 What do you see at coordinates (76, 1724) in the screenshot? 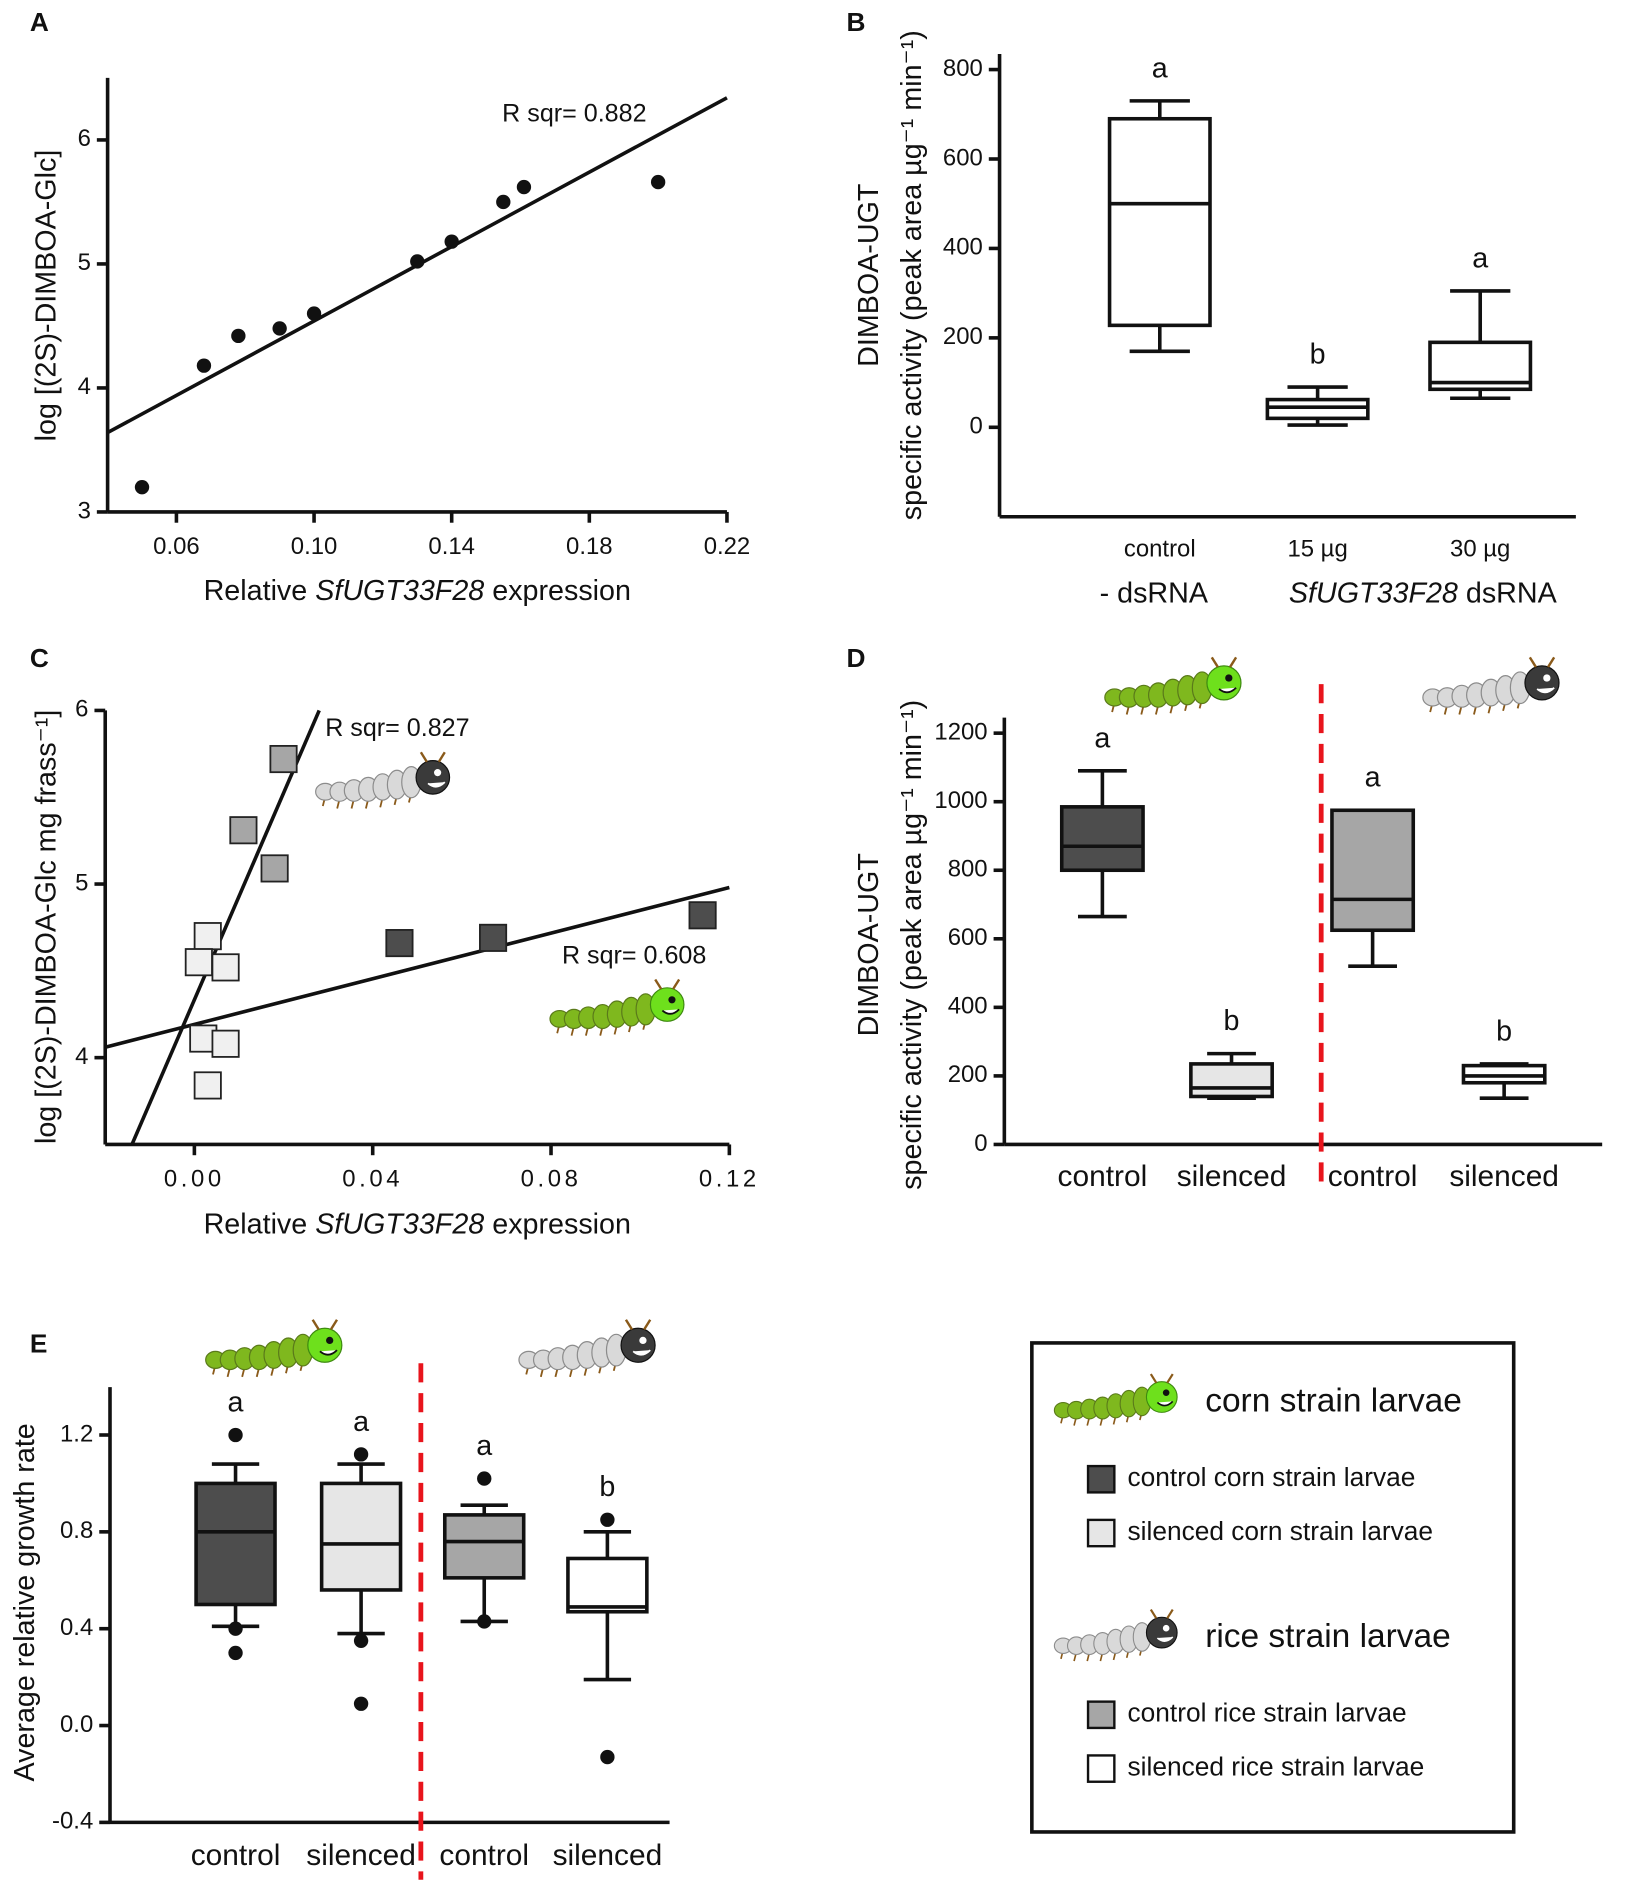
I see `y-tick-label: 0.0` at bounding box center [76, 1724].